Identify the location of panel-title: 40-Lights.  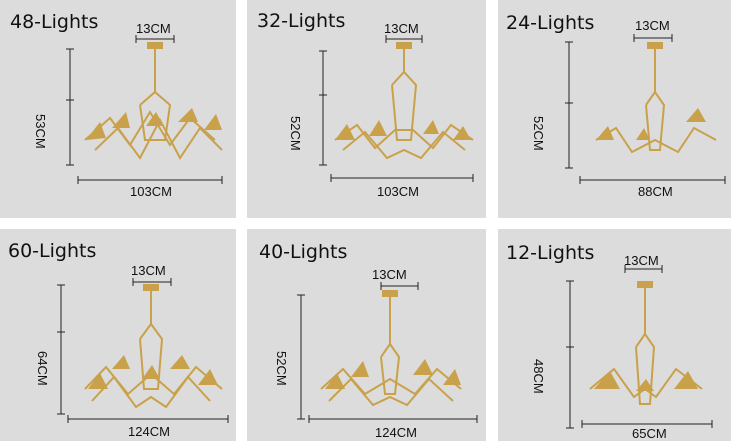
(303, 252).